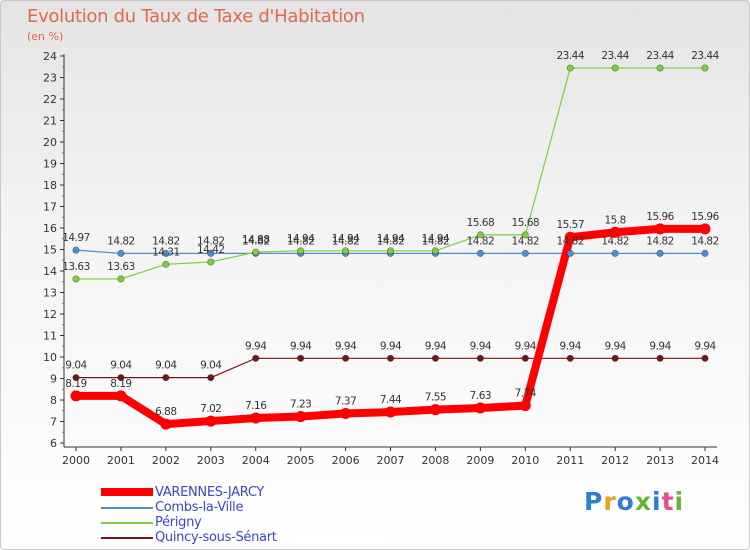  I want to click on data-label-varennes-jarcy: 7.63, so click(480, 396).